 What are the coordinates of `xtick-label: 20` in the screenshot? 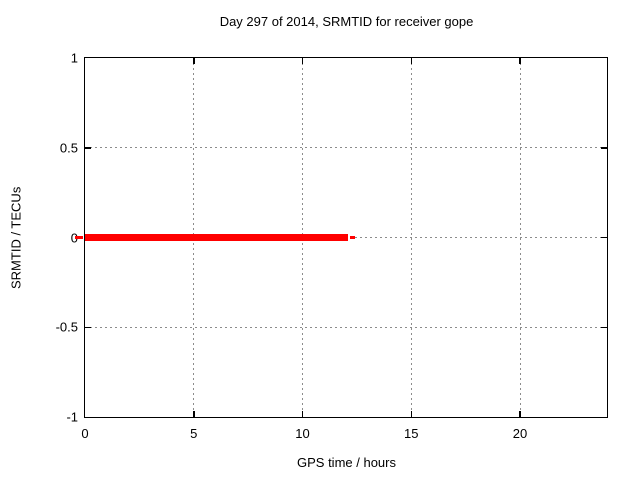 It's located at (520, 433).